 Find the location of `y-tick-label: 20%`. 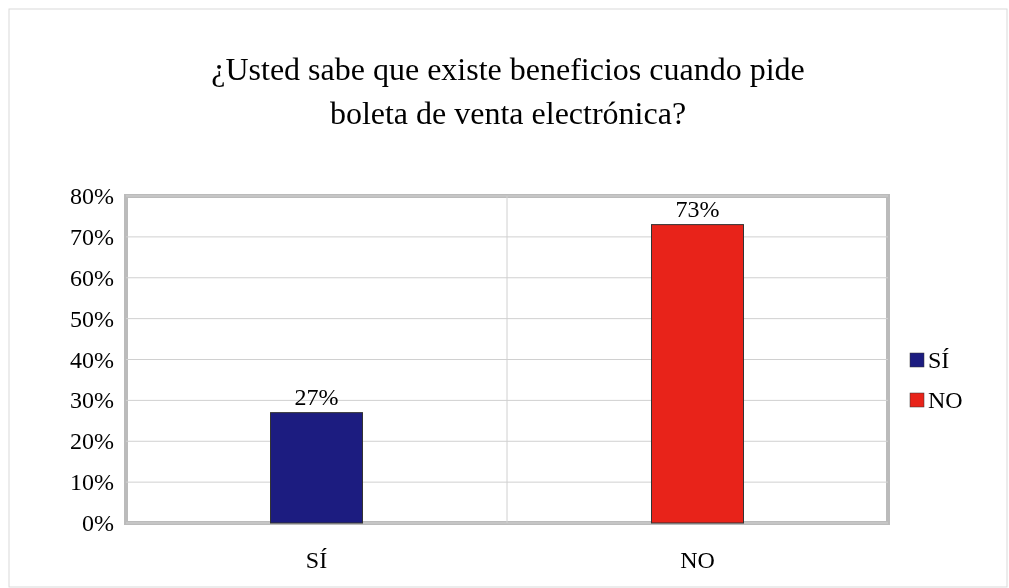

y-tick-label: 20% is located at coordinates (92, 441).